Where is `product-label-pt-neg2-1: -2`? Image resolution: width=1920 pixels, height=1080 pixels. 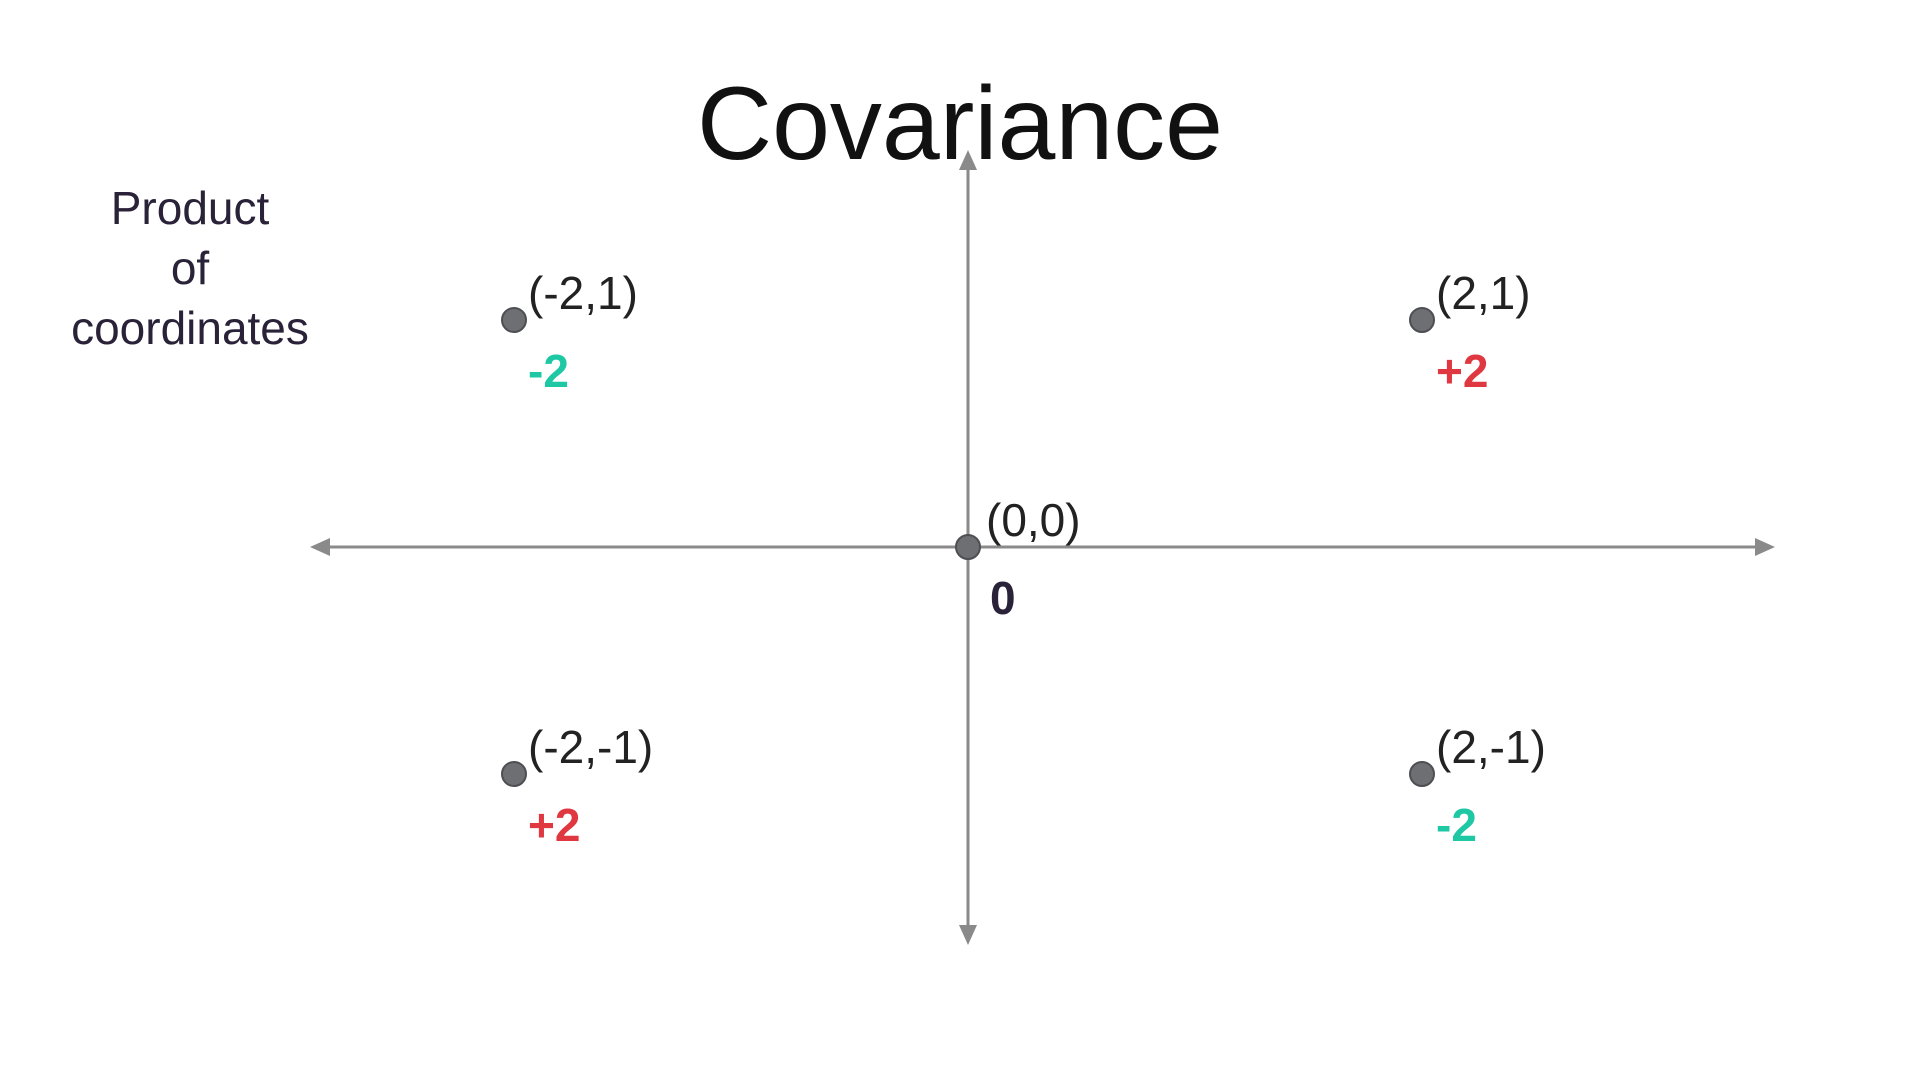 product-label-pt-neg2-1: -2 is located at coordinates (548, 371).